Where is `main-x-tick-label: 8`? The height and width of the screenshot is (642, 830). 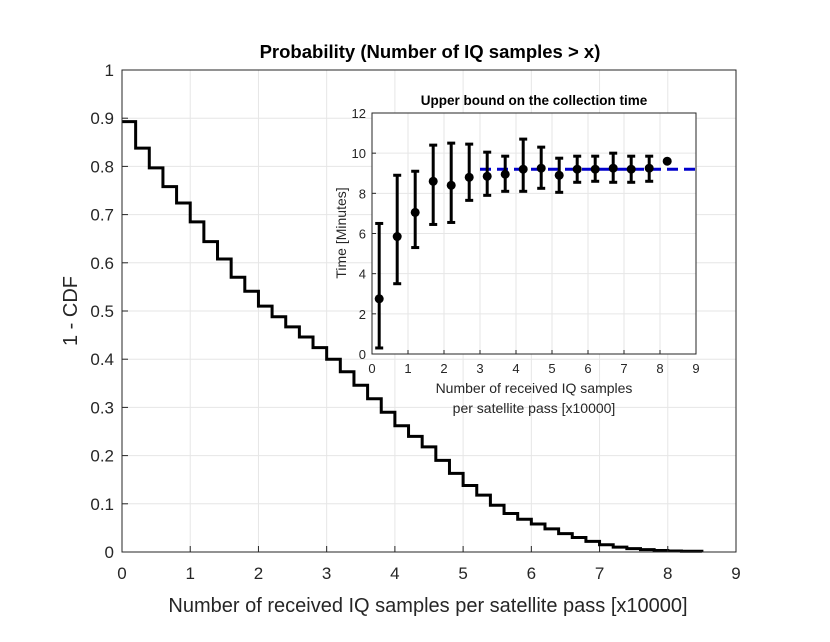
main-x-tick-label: 8 is located at coordinates (667, 573).